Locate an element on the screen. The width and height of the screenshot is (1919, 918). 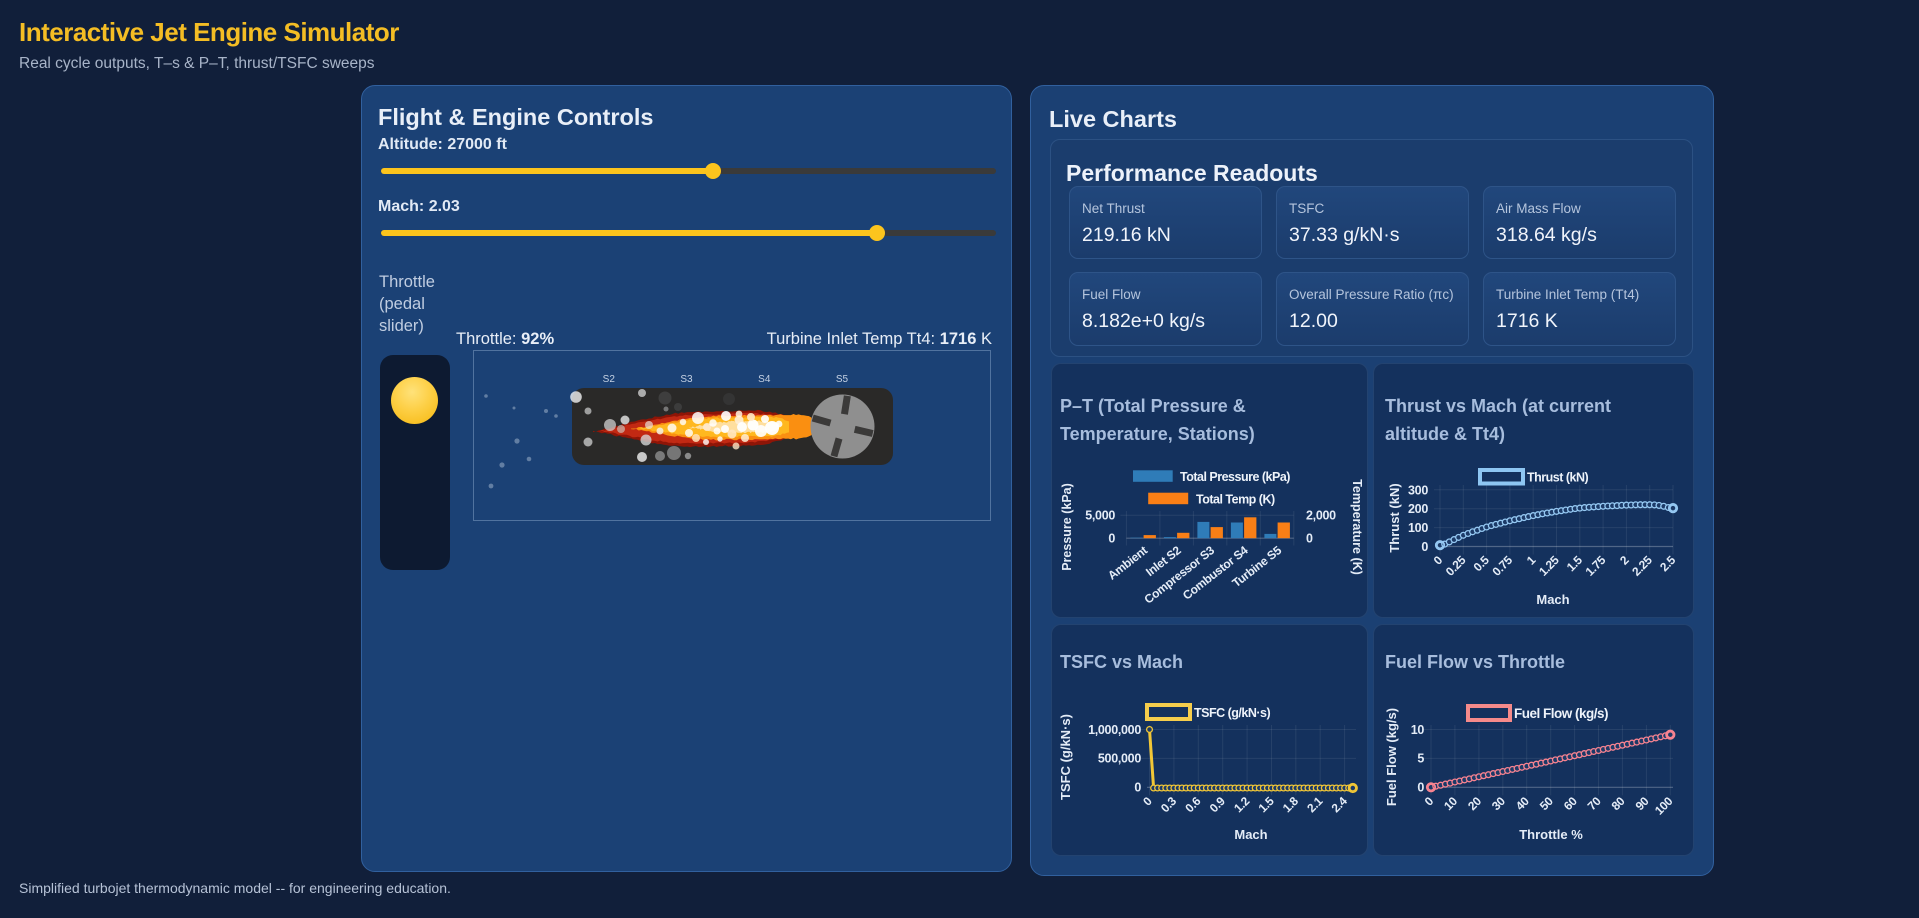
svg-text: 5 is located at coordinates (1420, 759).